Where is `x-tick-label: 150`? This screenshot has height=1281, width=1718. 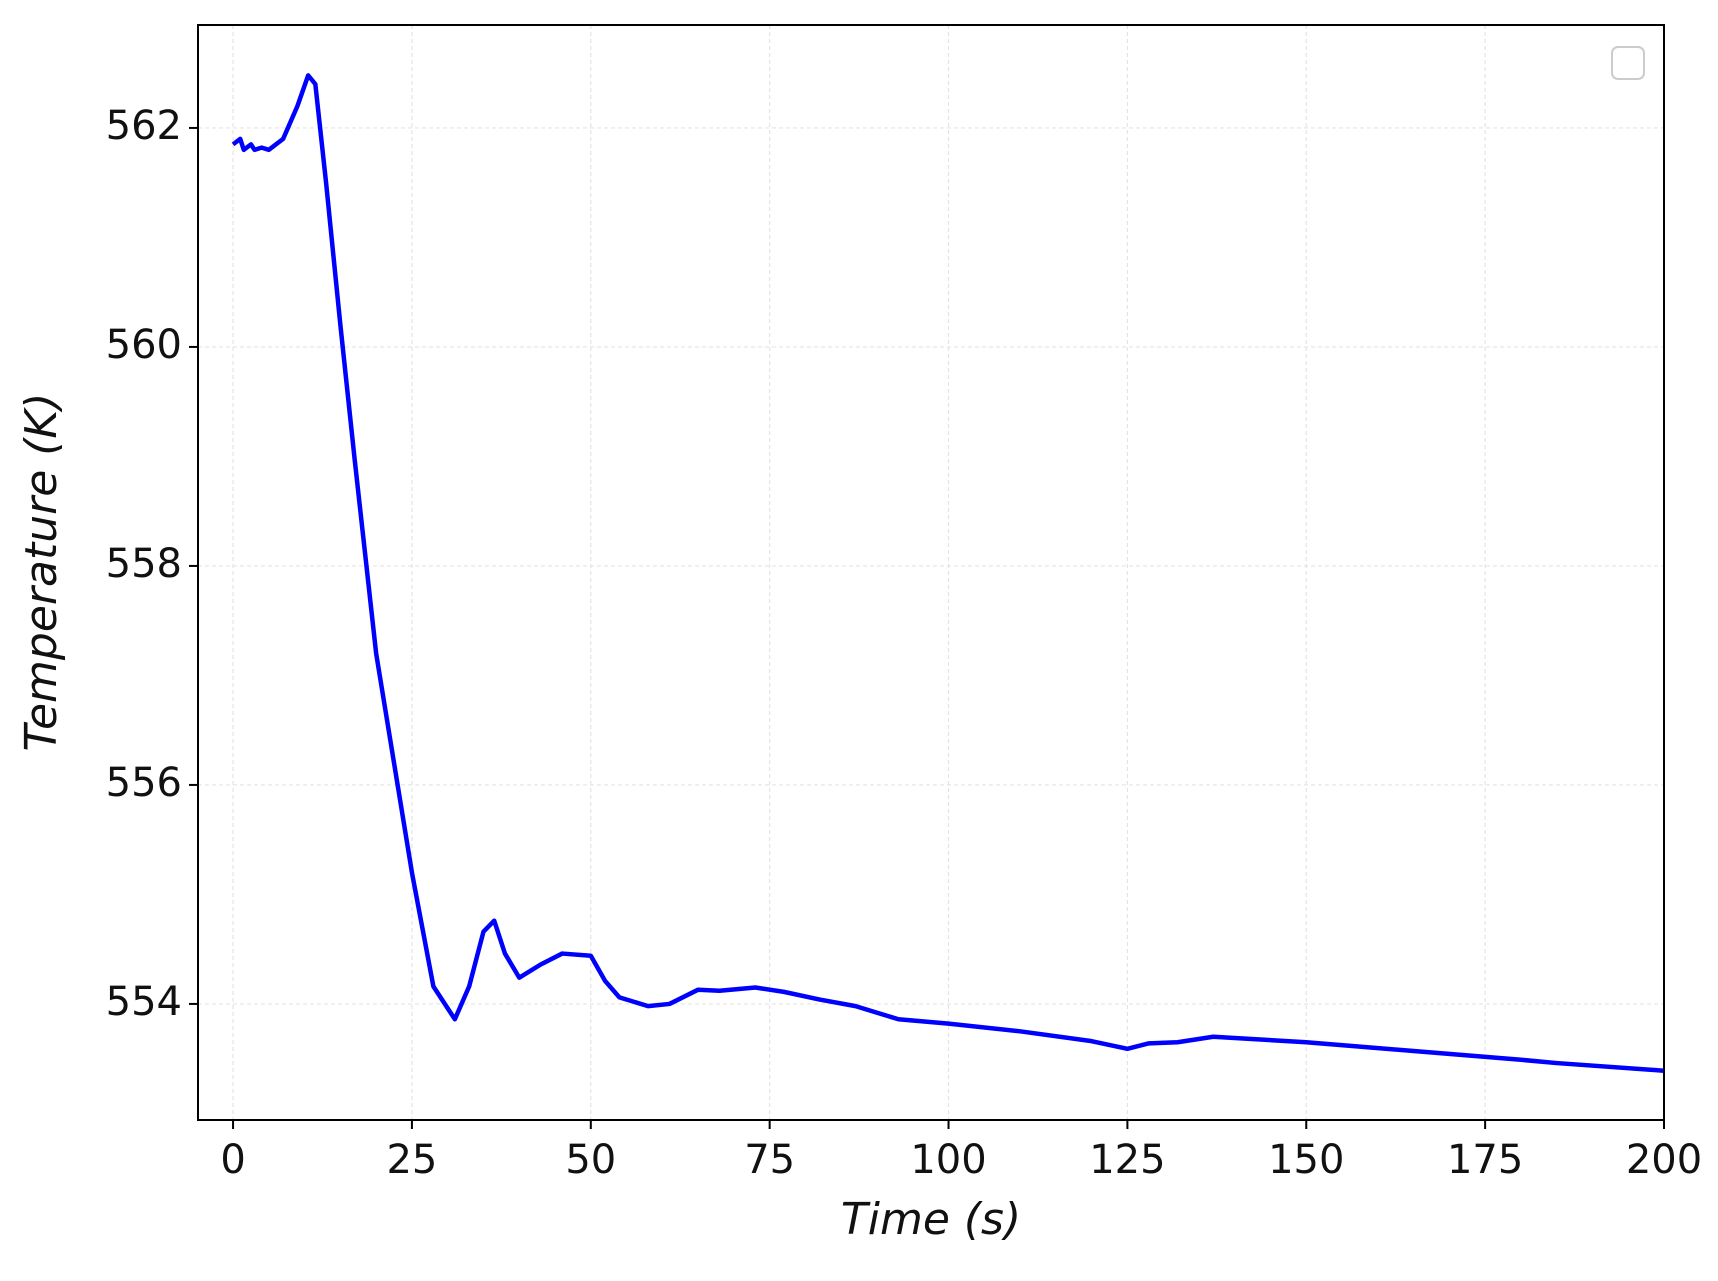 x-tick-label: 150 is located at coordinates (1306, 1160).